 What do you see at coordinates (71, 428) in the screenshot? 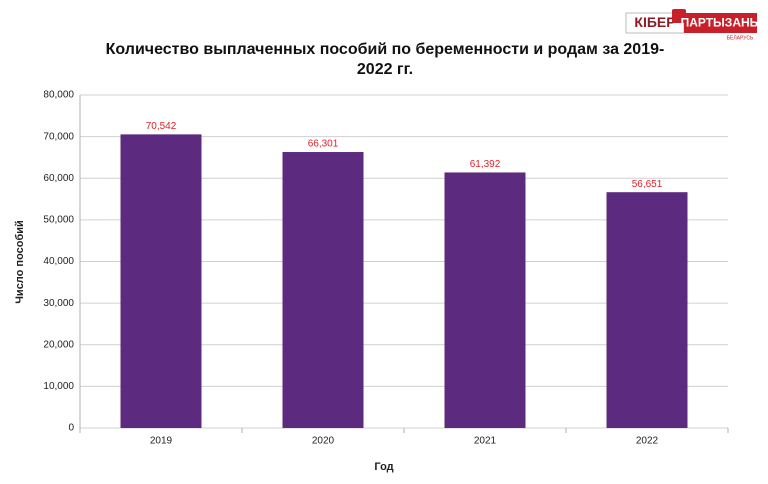
I see `y-tick-label: 0` at bounding box center [71, 428].